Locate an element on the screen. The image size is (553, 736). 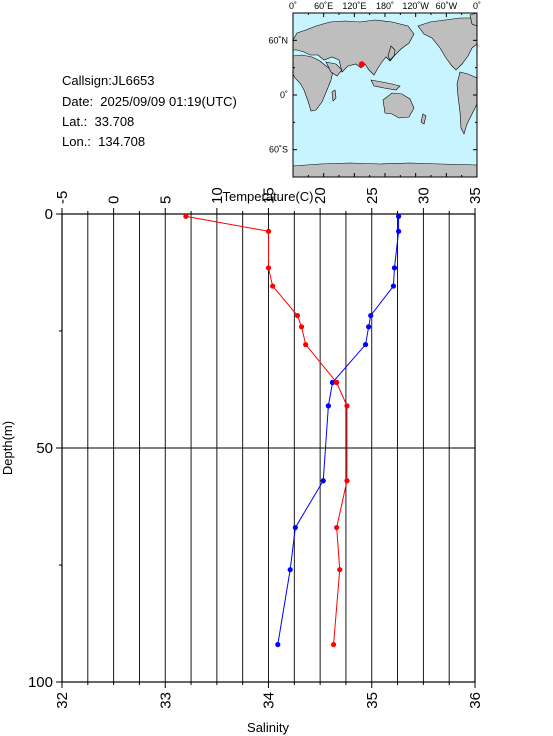
land-north-america is located at coordinates (447, 44).